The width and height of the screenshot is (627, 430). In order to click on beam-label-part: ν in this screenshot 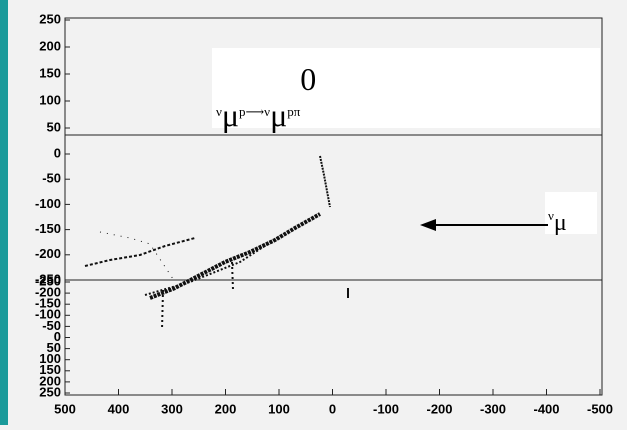, I will do `click(551, 215)`.